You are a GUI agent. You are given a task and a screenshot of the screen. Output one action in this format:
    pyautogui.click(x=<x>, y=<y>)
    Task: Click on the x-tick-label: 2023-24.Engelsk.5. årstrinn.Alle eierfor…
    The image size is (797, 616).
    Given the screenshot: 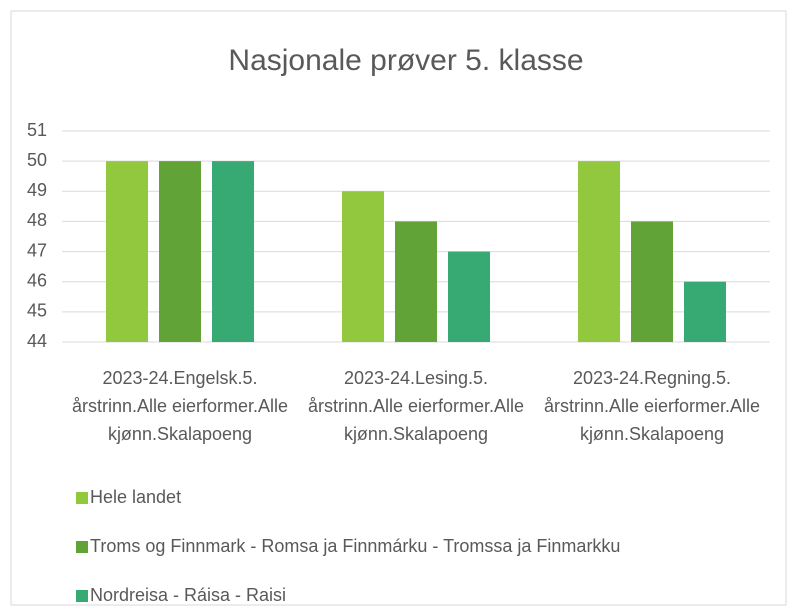 What is the action you would take?
    pyautogui.click(x=180, y=406)
    